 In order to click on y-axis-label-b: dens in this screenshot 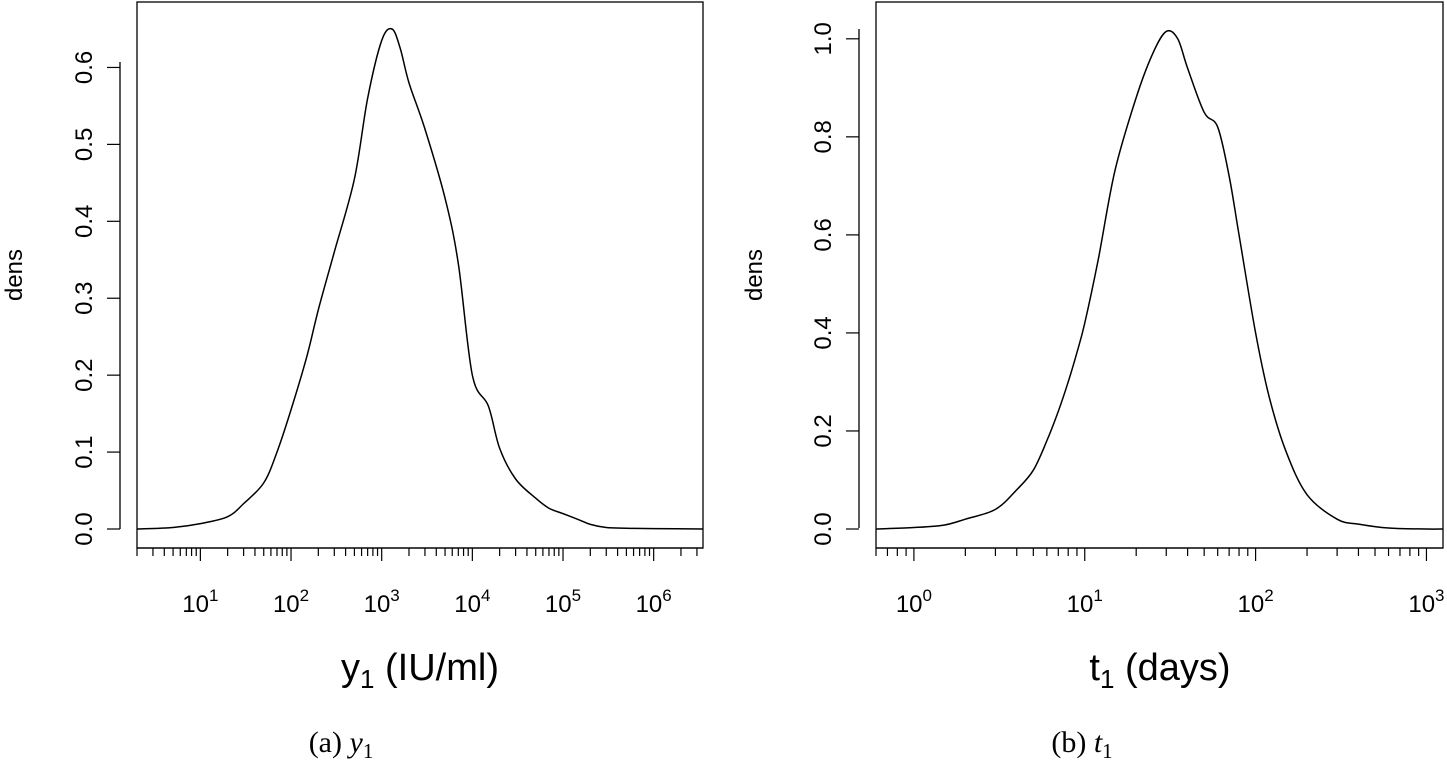, I will do `click(754, 275)`.